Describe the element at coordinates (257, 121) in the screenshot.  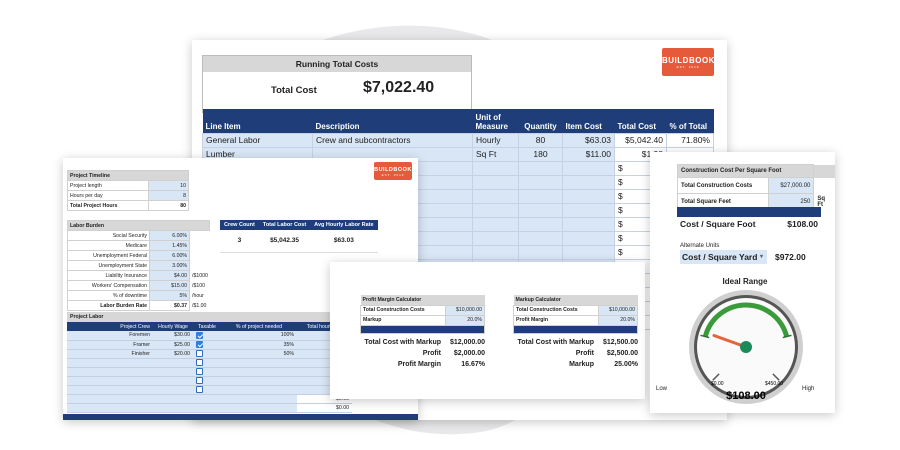
I see `col-line-item: Line Item` at that location.